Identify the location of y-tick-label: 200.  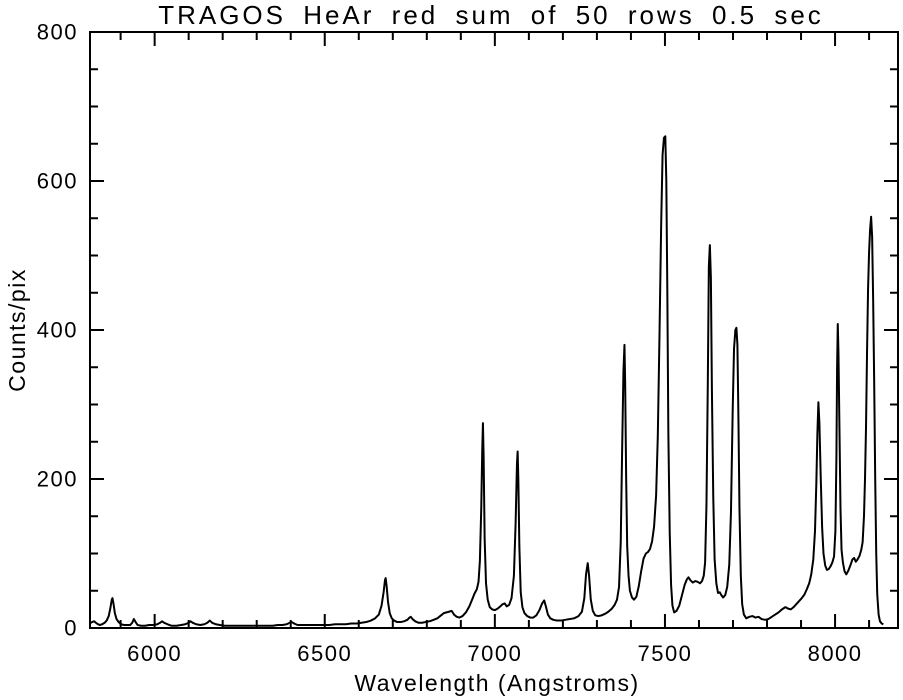
(57, 479).